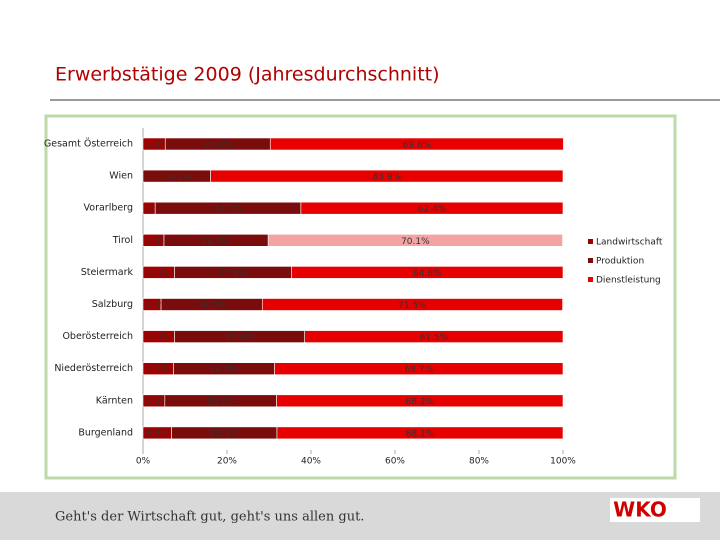 The width and height of the screenshot is (720, 544). I want to click on value-label: 25.1%, so click(224, 434).